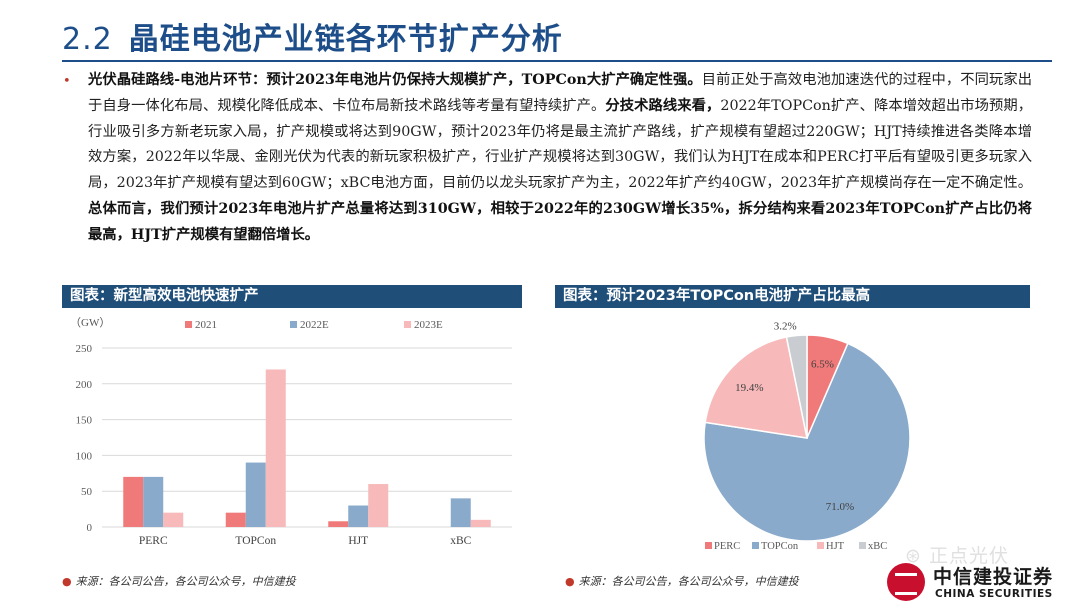 Image resolution: width=1080 pixels, height=608 pixels. I want to click on emphasis-text: 分技术路线来看，, so click(663, 105).